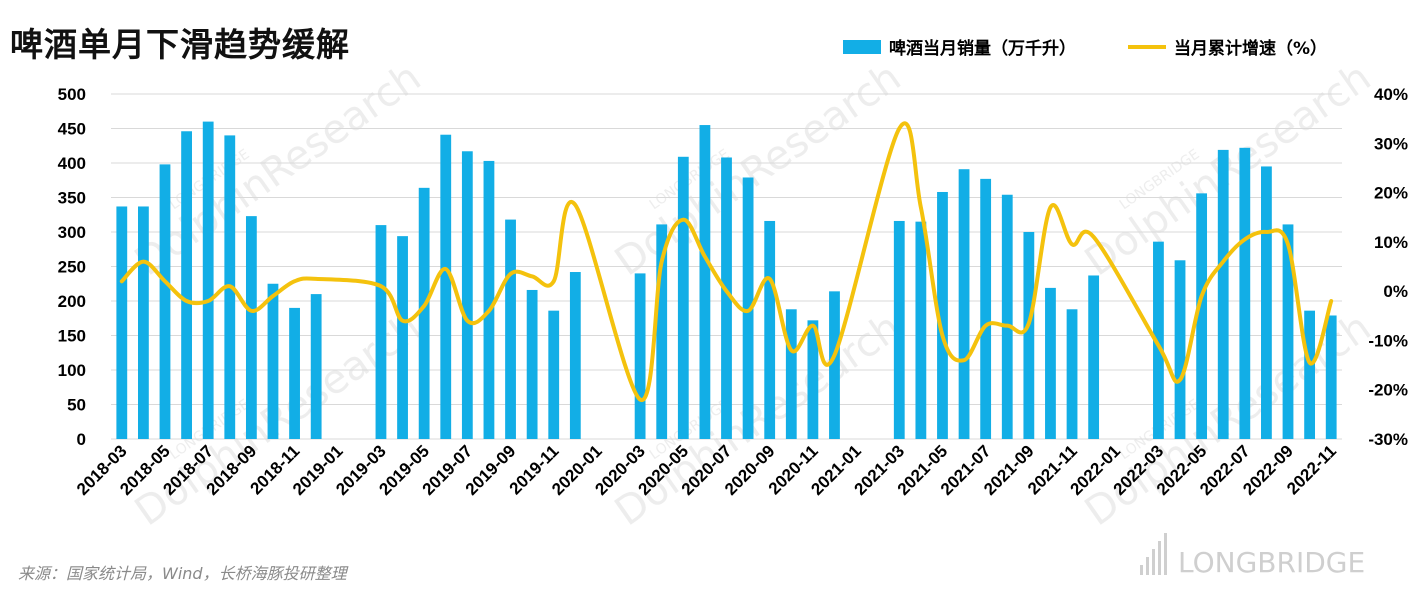 The height and width of the screenshot is (593, 1420). I want to click on brand-logo-text: LONGBRIDGE, so click(1271, 562).